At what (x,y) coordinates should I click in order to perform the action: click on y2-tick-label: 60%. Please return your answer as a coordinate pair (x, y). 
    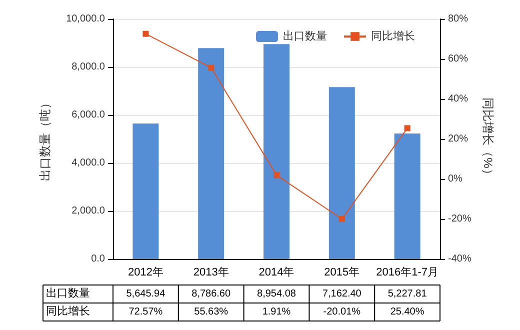
    Looking at the image, I should click on (458, 59).